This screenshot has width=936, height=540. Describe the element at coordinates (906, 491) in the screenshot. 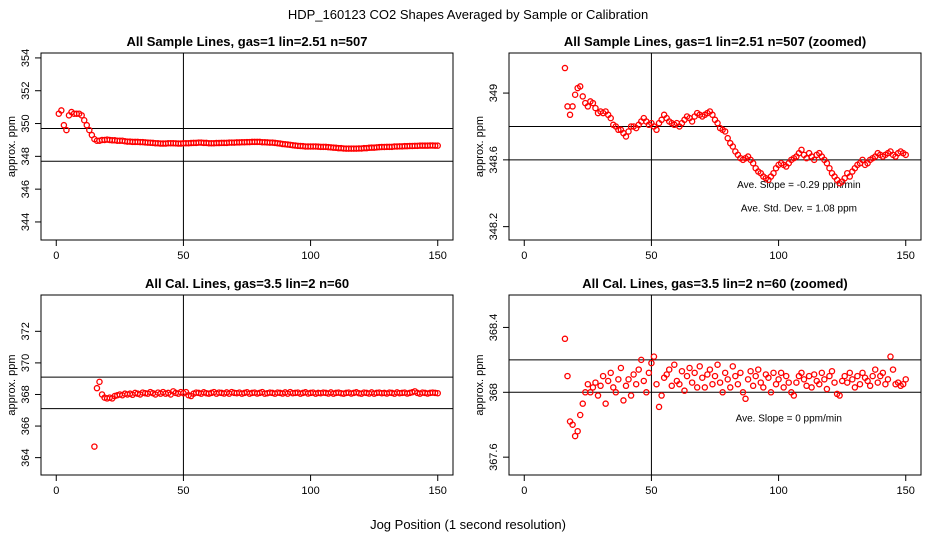

I see `x-tick-label: 150` at that location.